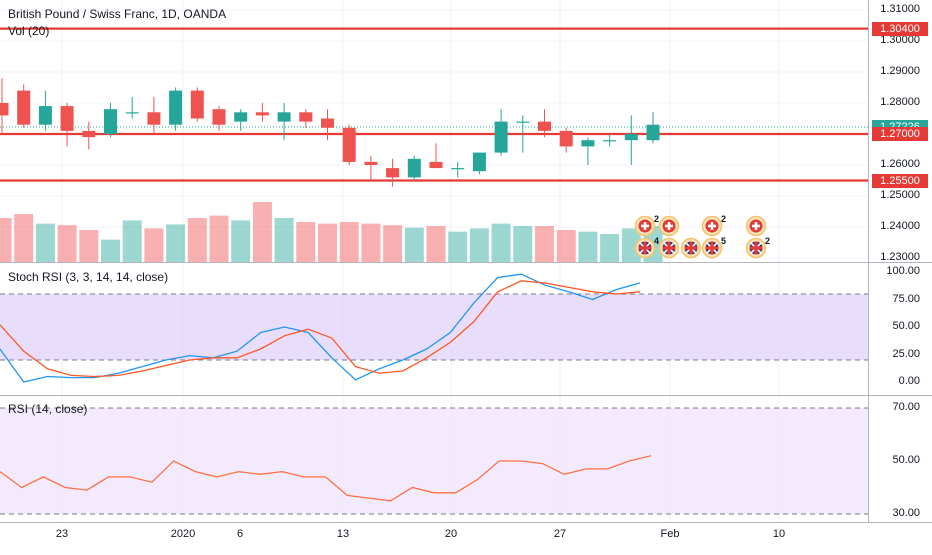  What do you see at coordinates (656, 241) in the screenshot?
I see `event-count: 4` at bounding box center [656, 241].